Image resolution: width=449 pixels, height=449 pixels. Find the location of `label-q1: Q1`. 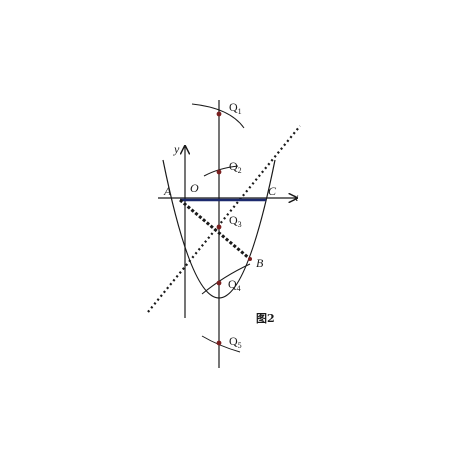

label-q1: Q1 is located at coordinates (235, 108).